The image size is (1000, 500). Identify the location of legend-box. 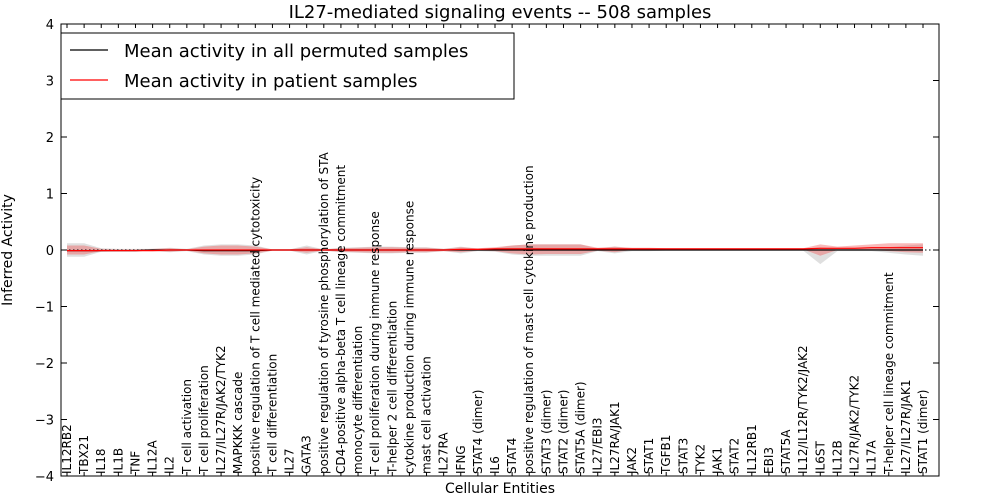
(287, 66).